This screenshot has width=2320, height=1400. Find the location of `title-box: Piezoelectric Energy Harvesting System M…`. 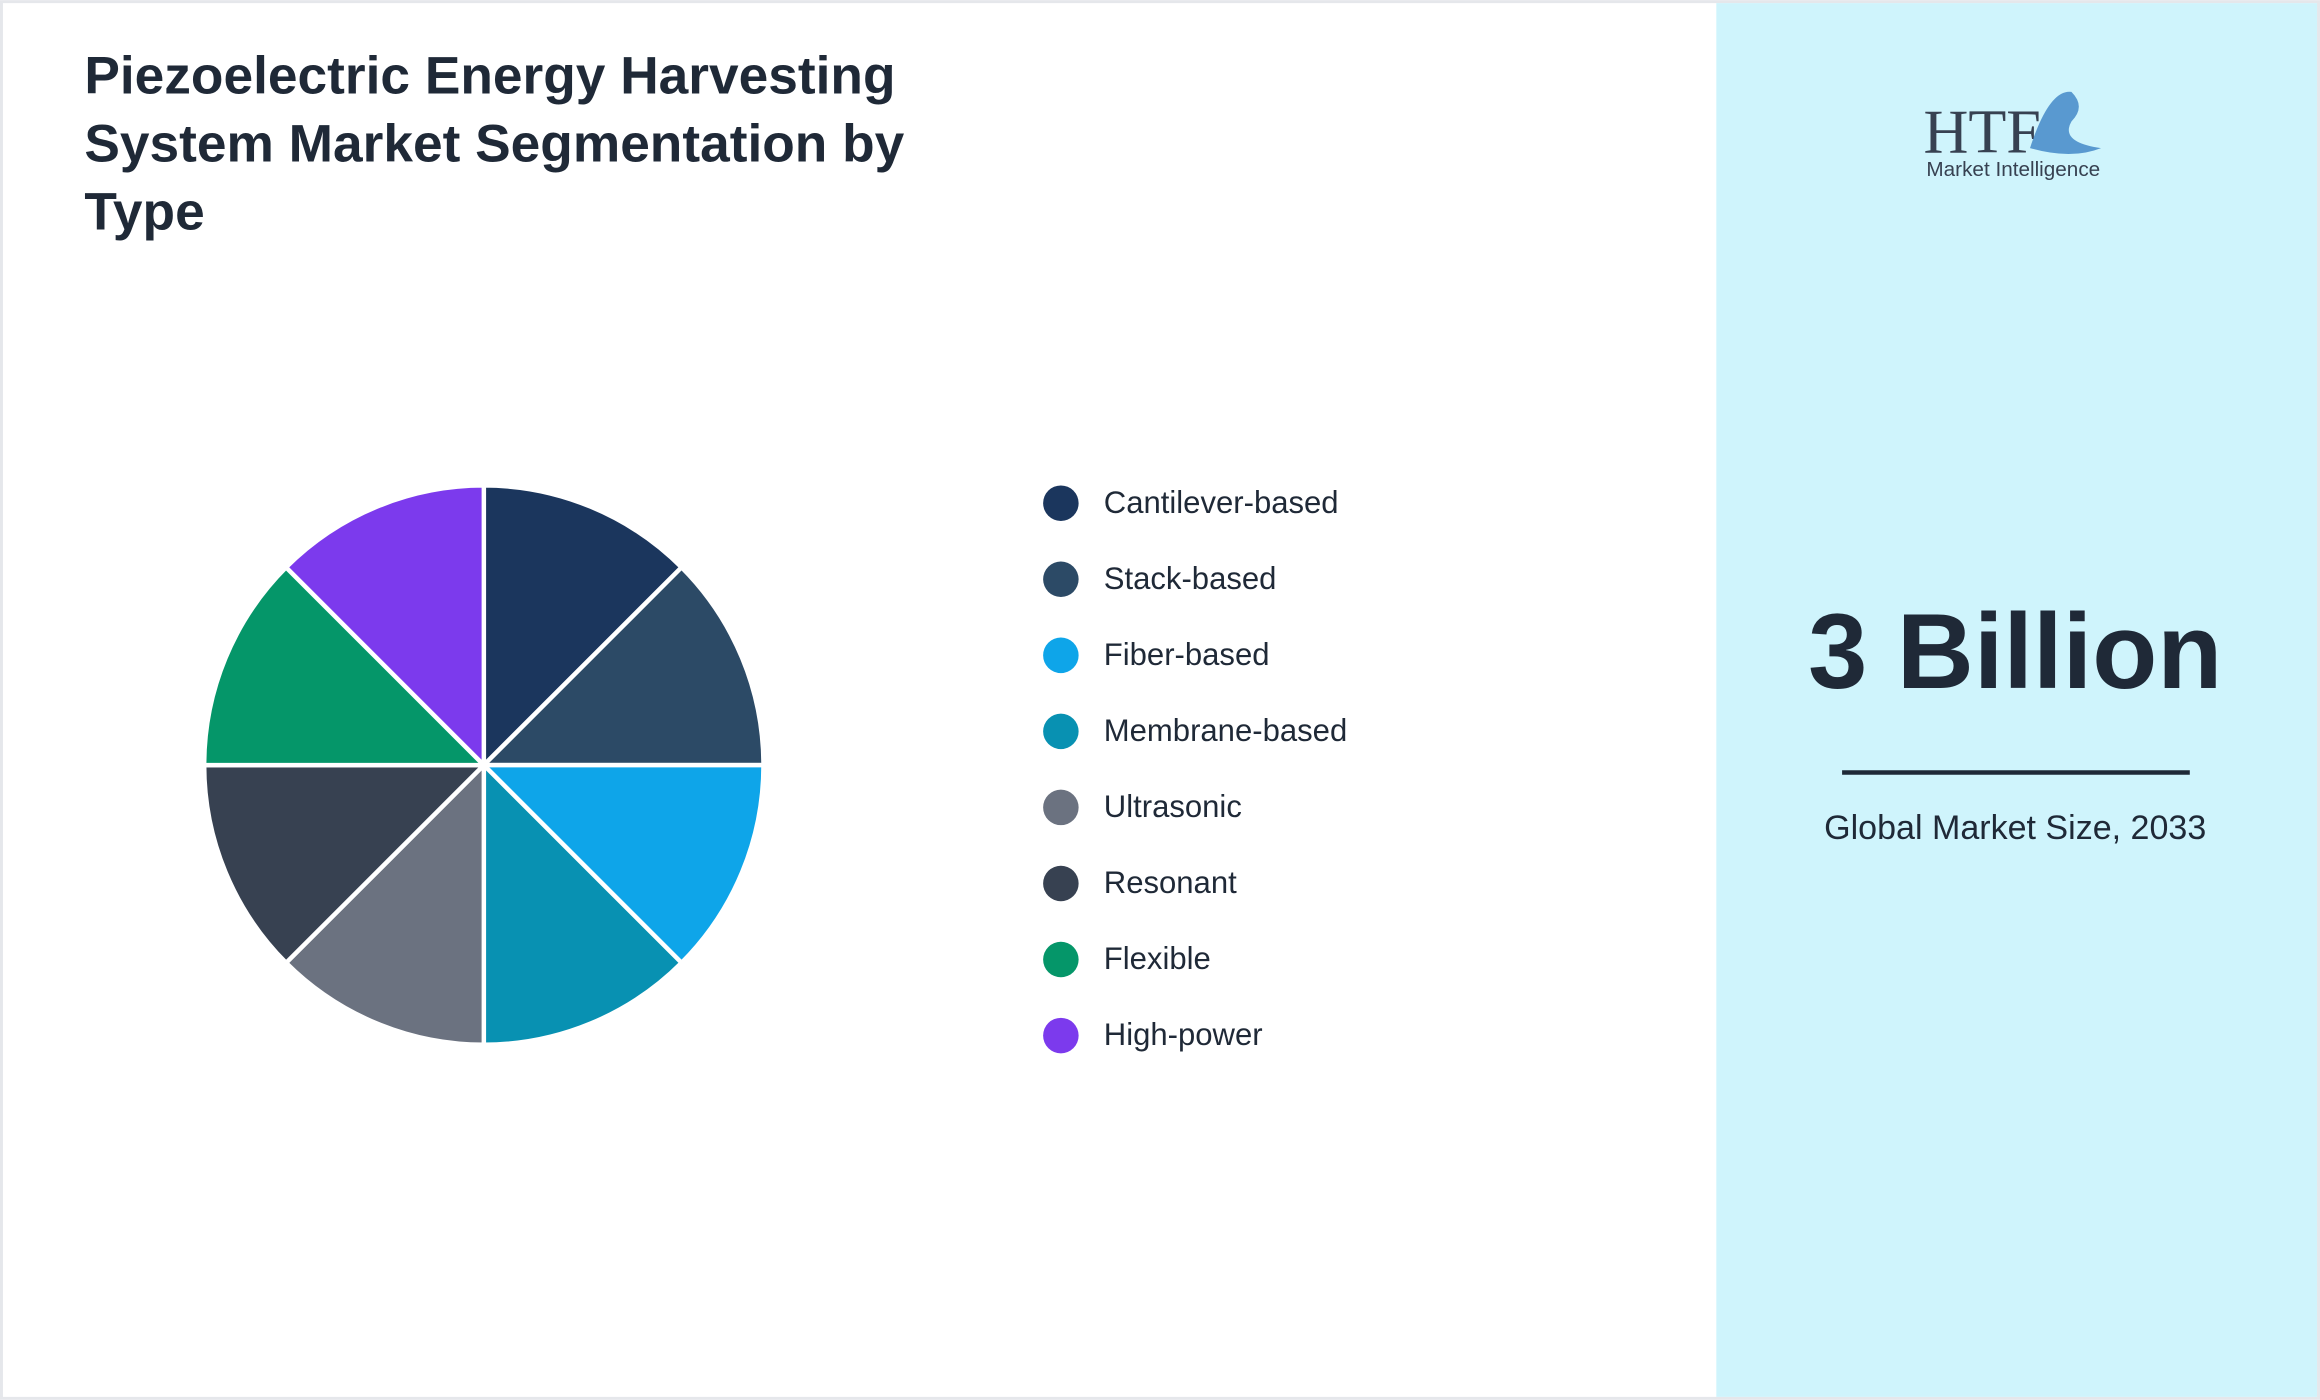

title-box: Piezoelectric Energy Harvesting System M… is located at coordinates (494, 143).